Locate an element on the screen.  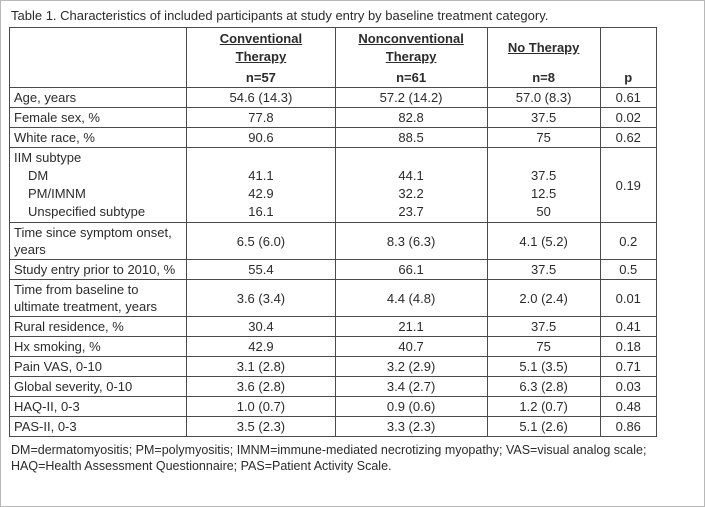
row-pvalue: 0.02 is located at coordinates (628, 117).